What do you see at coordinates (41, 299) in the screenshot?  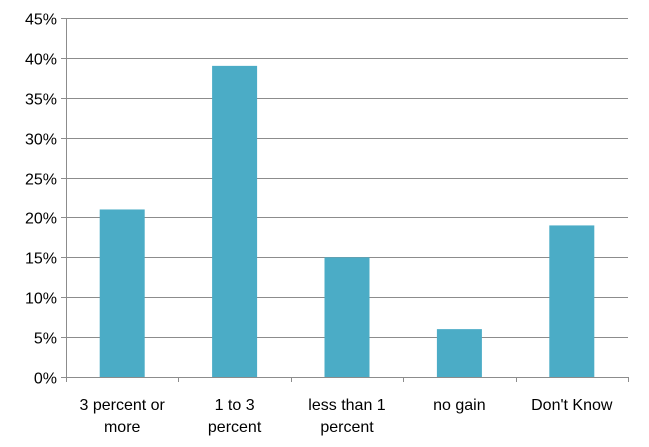 I see `y-tick-label: 10%` at bounding box center [41, 299].